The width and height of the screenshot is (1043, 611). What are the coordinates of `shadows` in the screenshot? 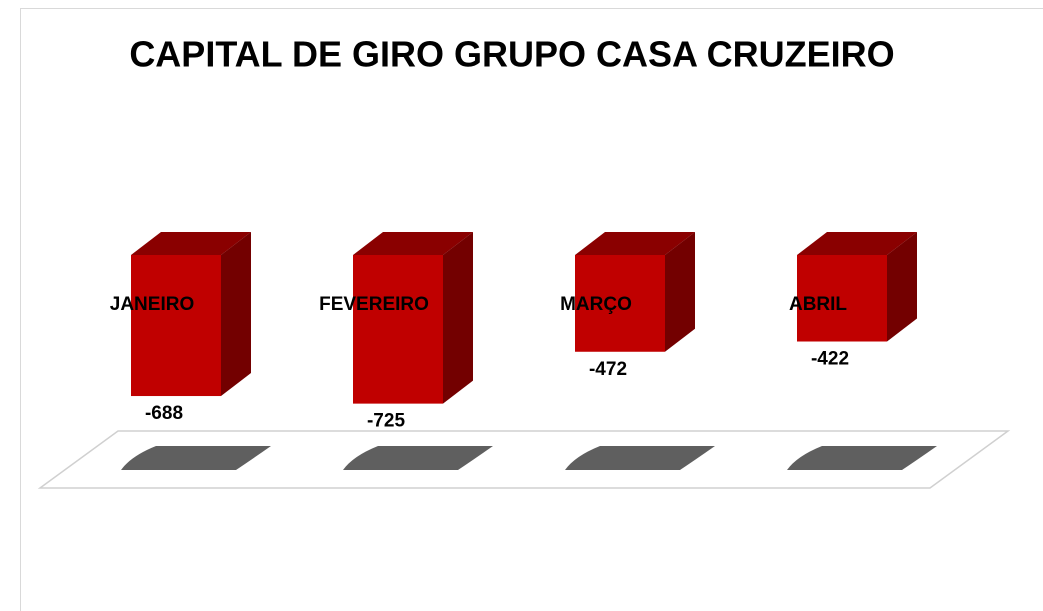 It's located at (529, 458).